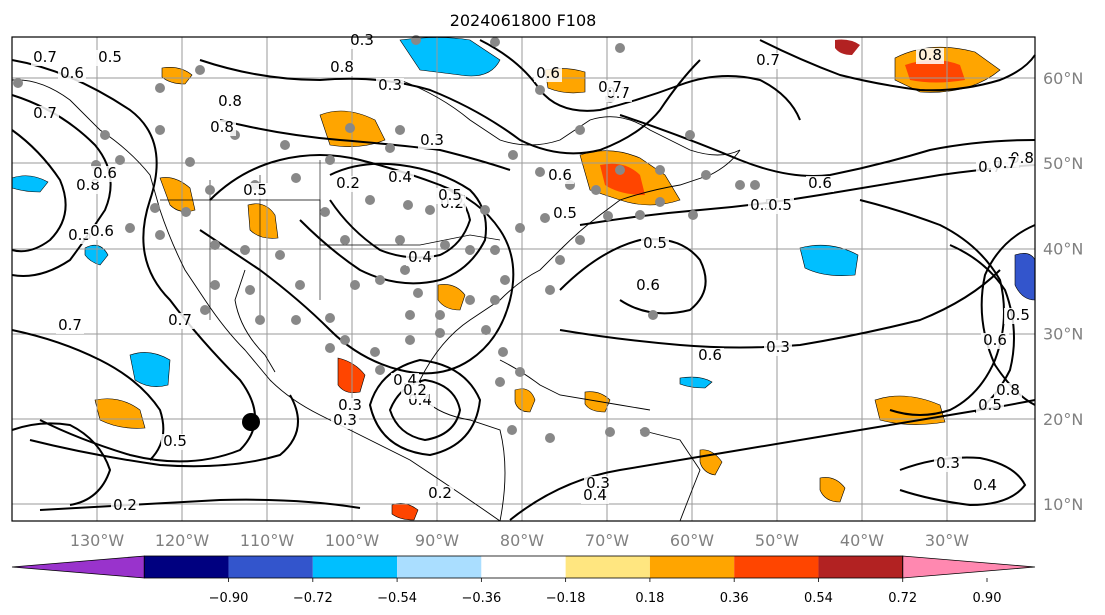 The image size is (1105, 615). Describe the element at coordinates (1063, 248) in the screenshot. I see `lat-label: 40°N` at that location.